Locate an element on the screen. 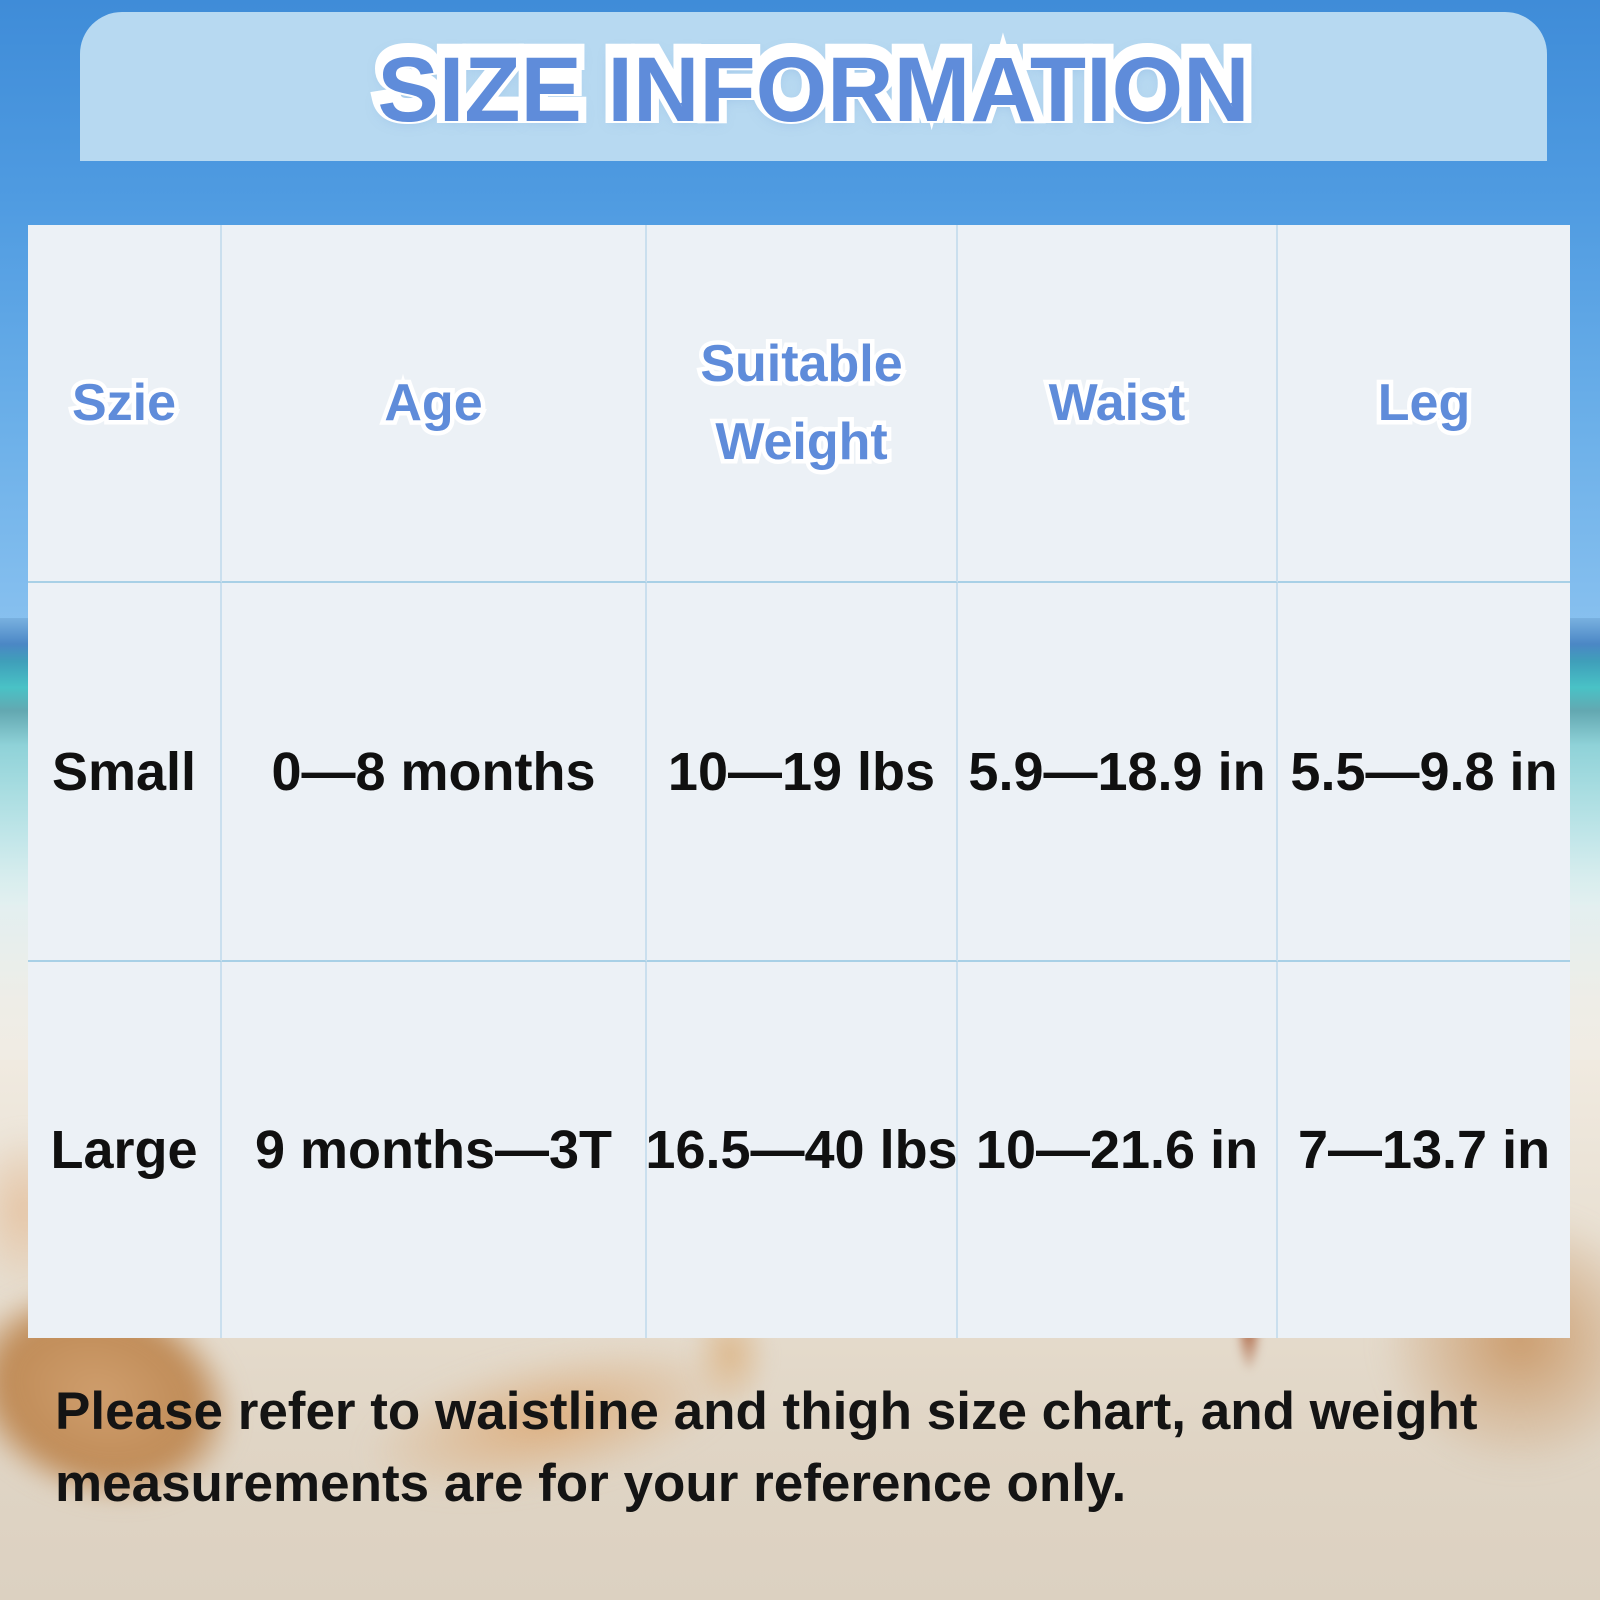 Image resolution: width=1600 pixels, height=1600 pixels. cell-large-age: 9 months—3T is located at coordinates (434, 1150).